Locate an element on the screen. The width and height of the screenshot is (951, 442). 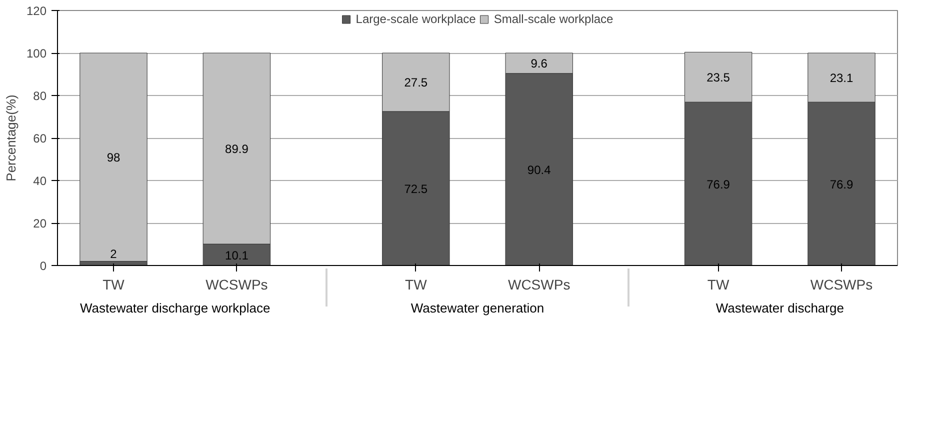
data-label: 90.4 is located at coordinates (539, 169).